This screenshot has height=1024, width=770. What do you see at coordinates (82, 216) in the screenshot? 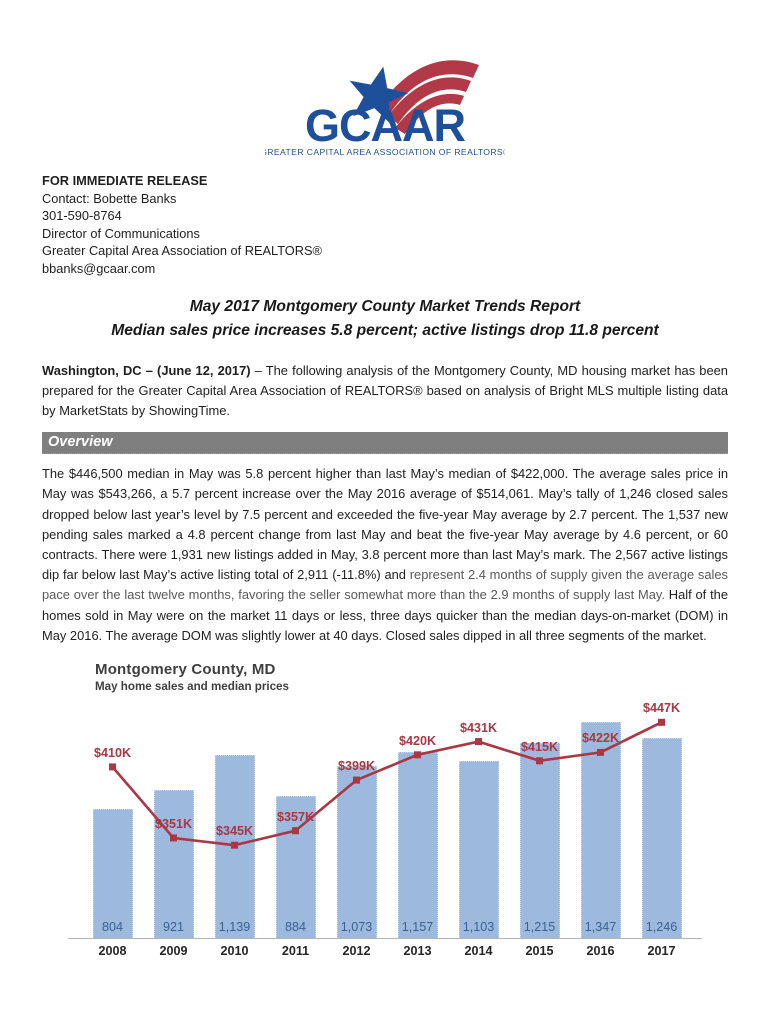
I see `contact-phone: 301-590-8764` at bounding box center [82, 216].